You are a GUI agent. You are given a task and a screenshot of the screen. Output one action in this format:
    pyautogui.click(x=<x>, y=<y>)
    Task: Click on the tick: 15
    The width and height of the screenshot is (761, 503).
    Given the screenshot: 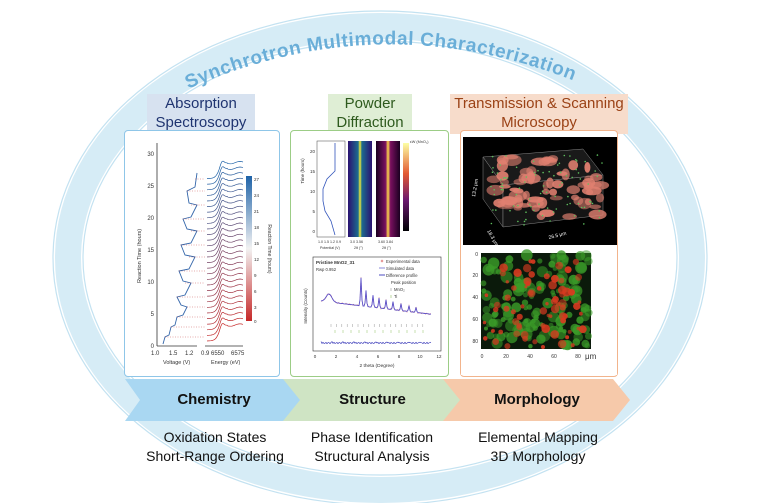 What is the action you would take?
    pyautogui.click(x=257, y=243)
    